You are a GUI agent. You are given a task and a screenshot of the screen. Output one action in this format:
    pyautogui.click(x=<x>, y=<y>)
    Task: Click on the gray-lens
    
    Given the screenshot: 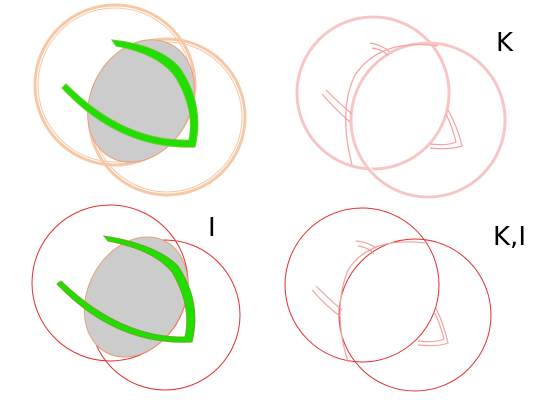 What is the action you would take?
    pyautogui.click(x=141, y=101)
    